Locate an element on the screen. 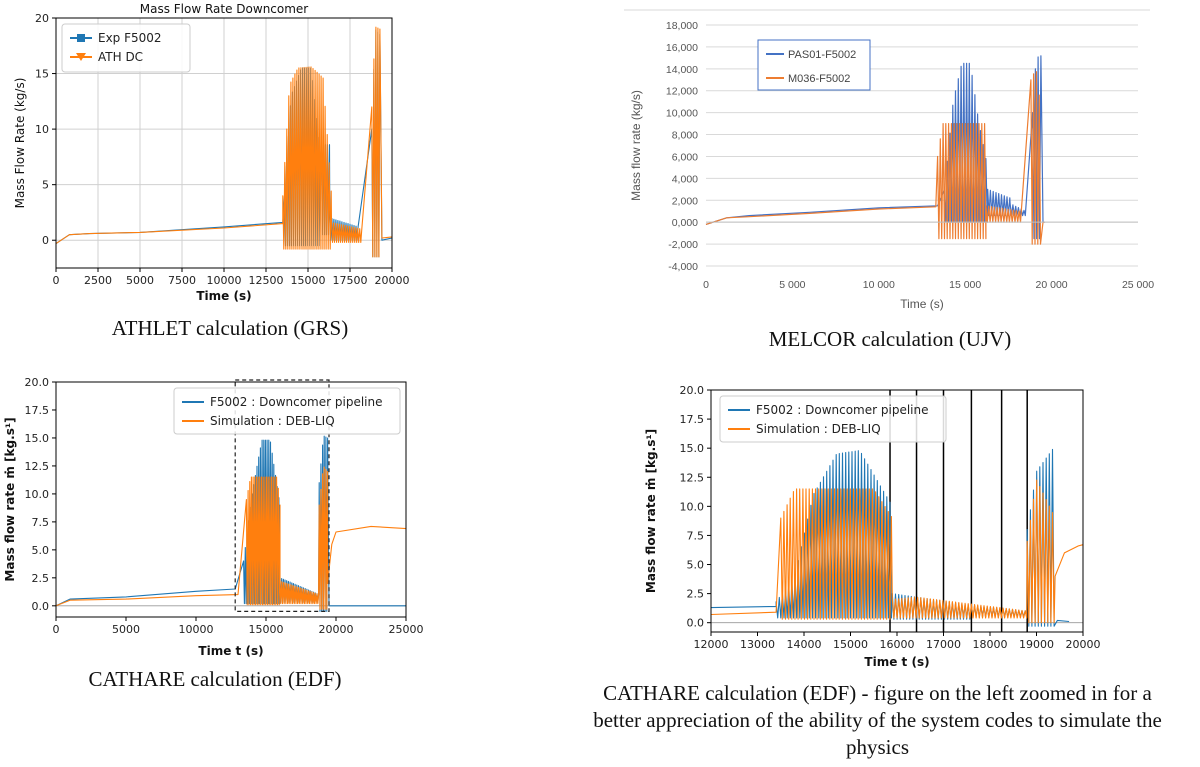  x-tick-label: 14000 is located at coordinates (804, 644).